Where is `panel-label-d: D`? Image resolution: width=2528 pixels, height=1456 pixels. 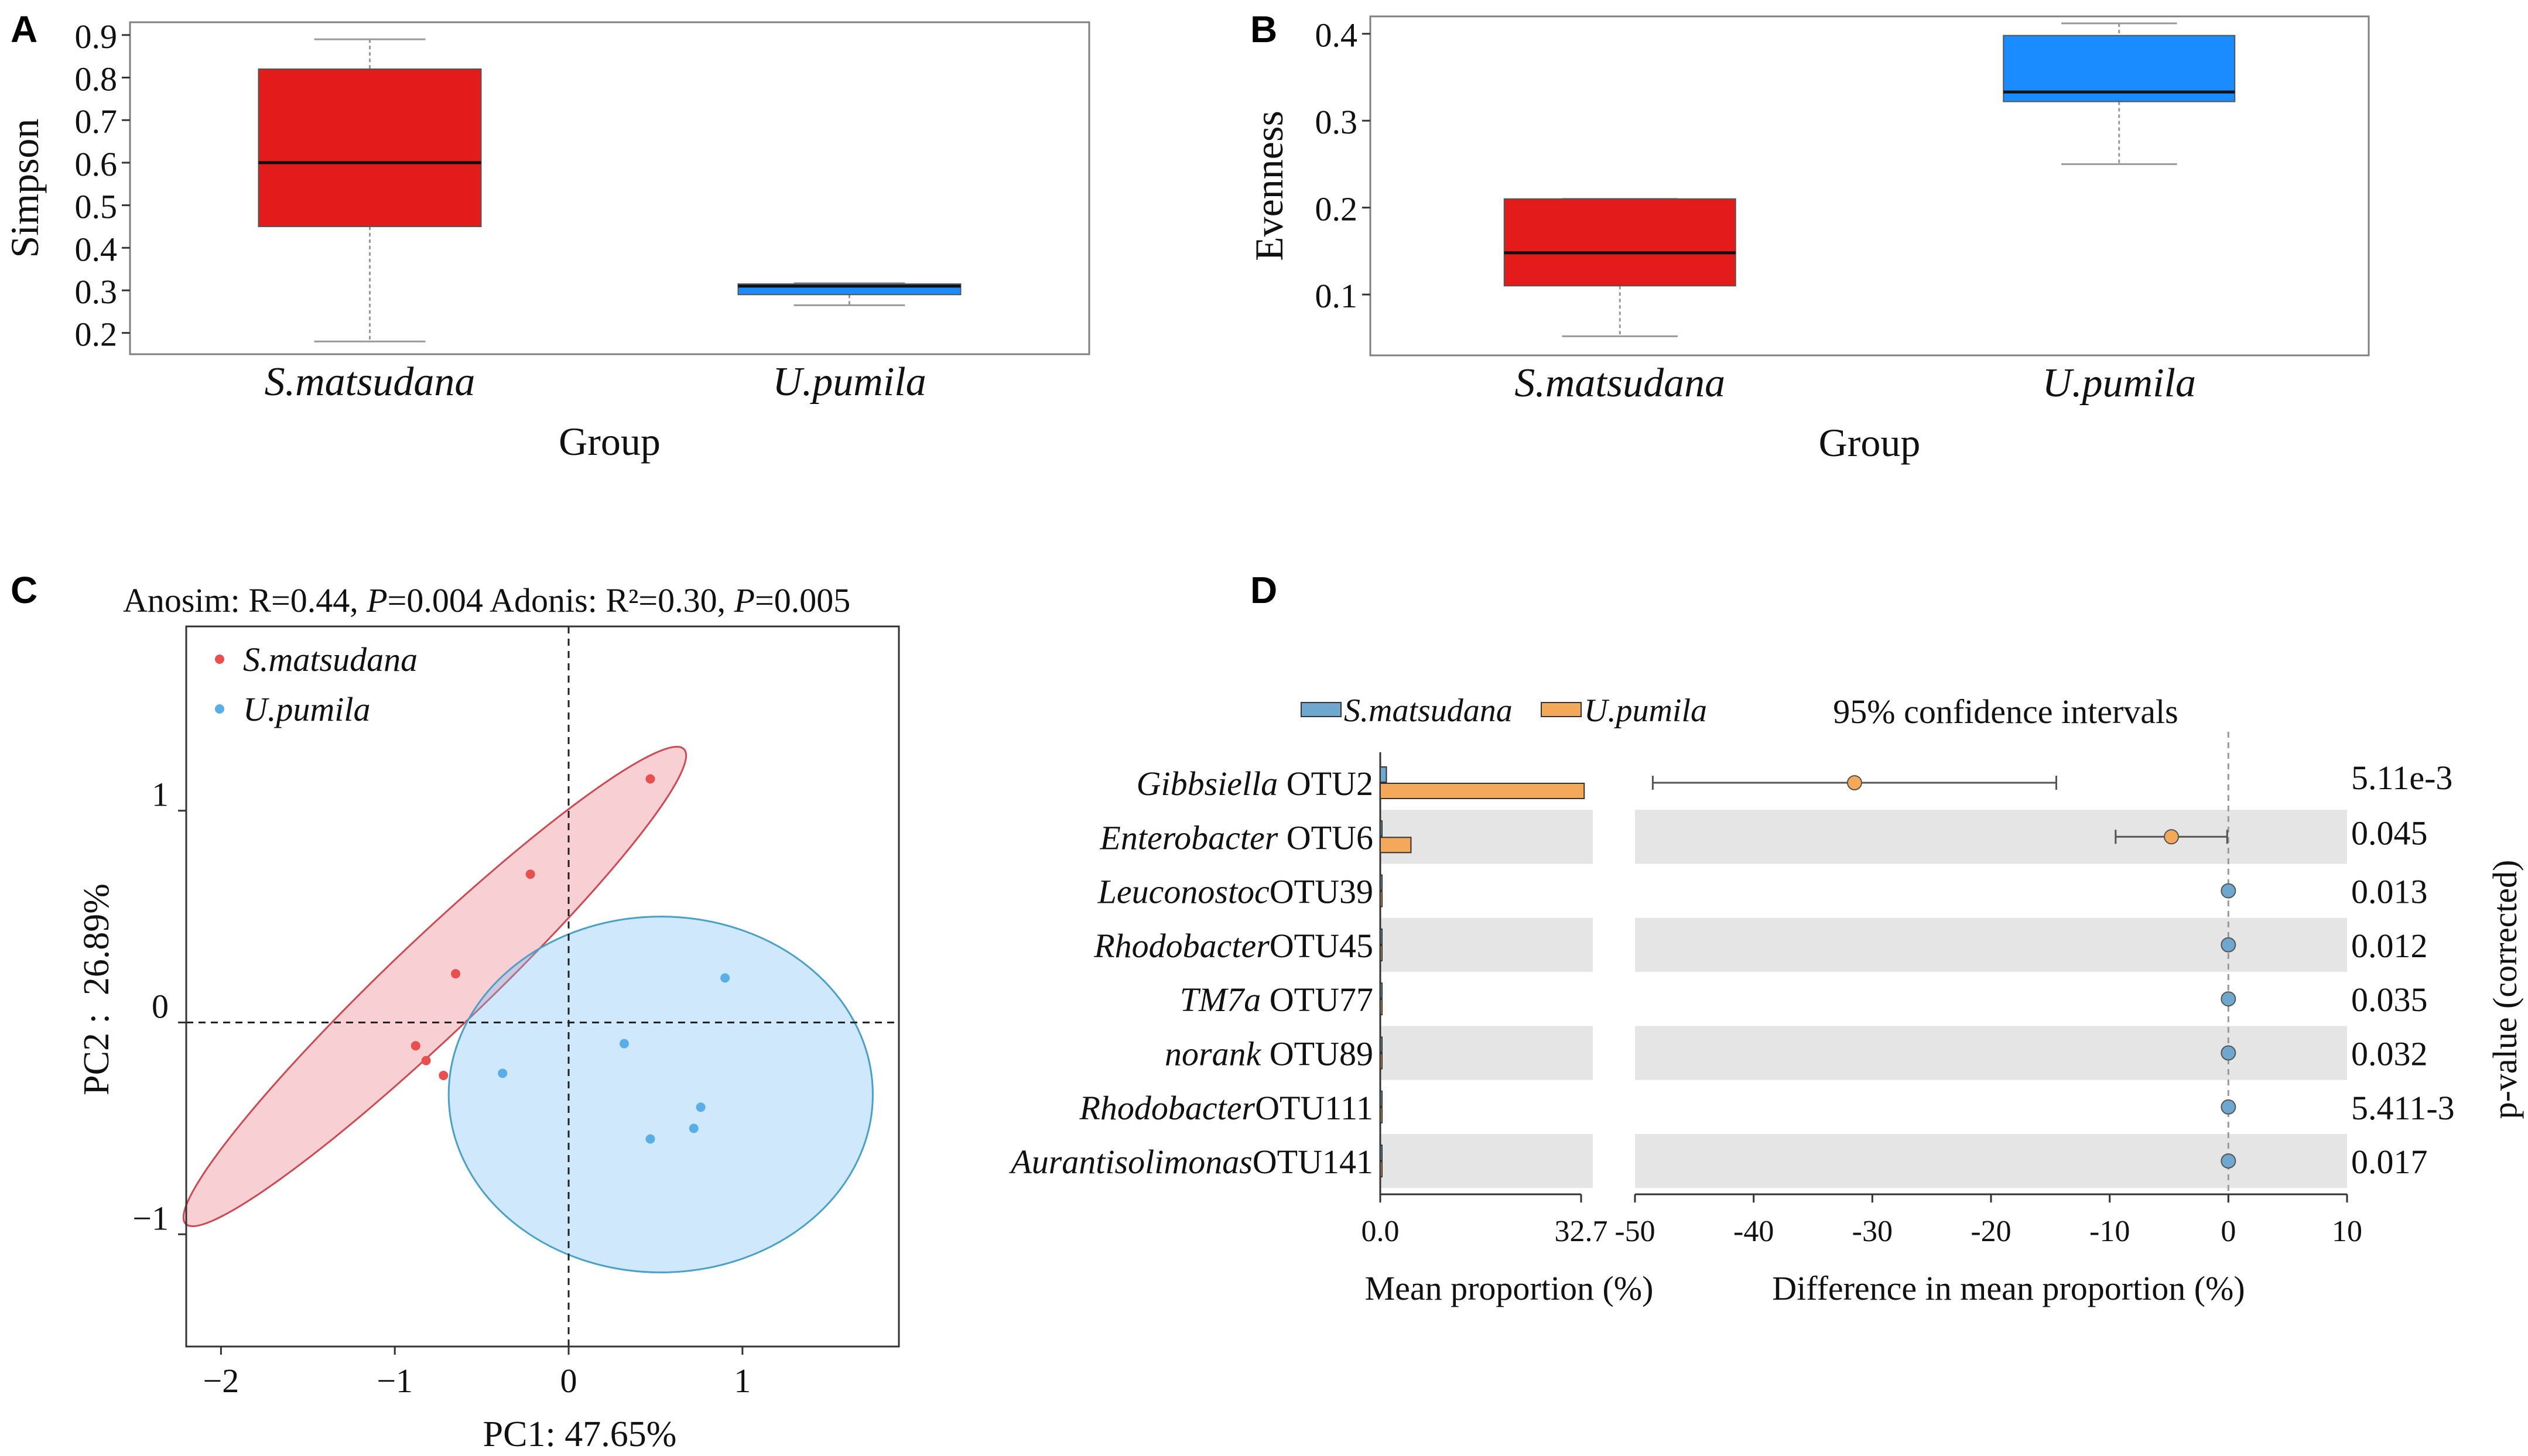 panel-label-d: D is located at coordinates (1263, 590).